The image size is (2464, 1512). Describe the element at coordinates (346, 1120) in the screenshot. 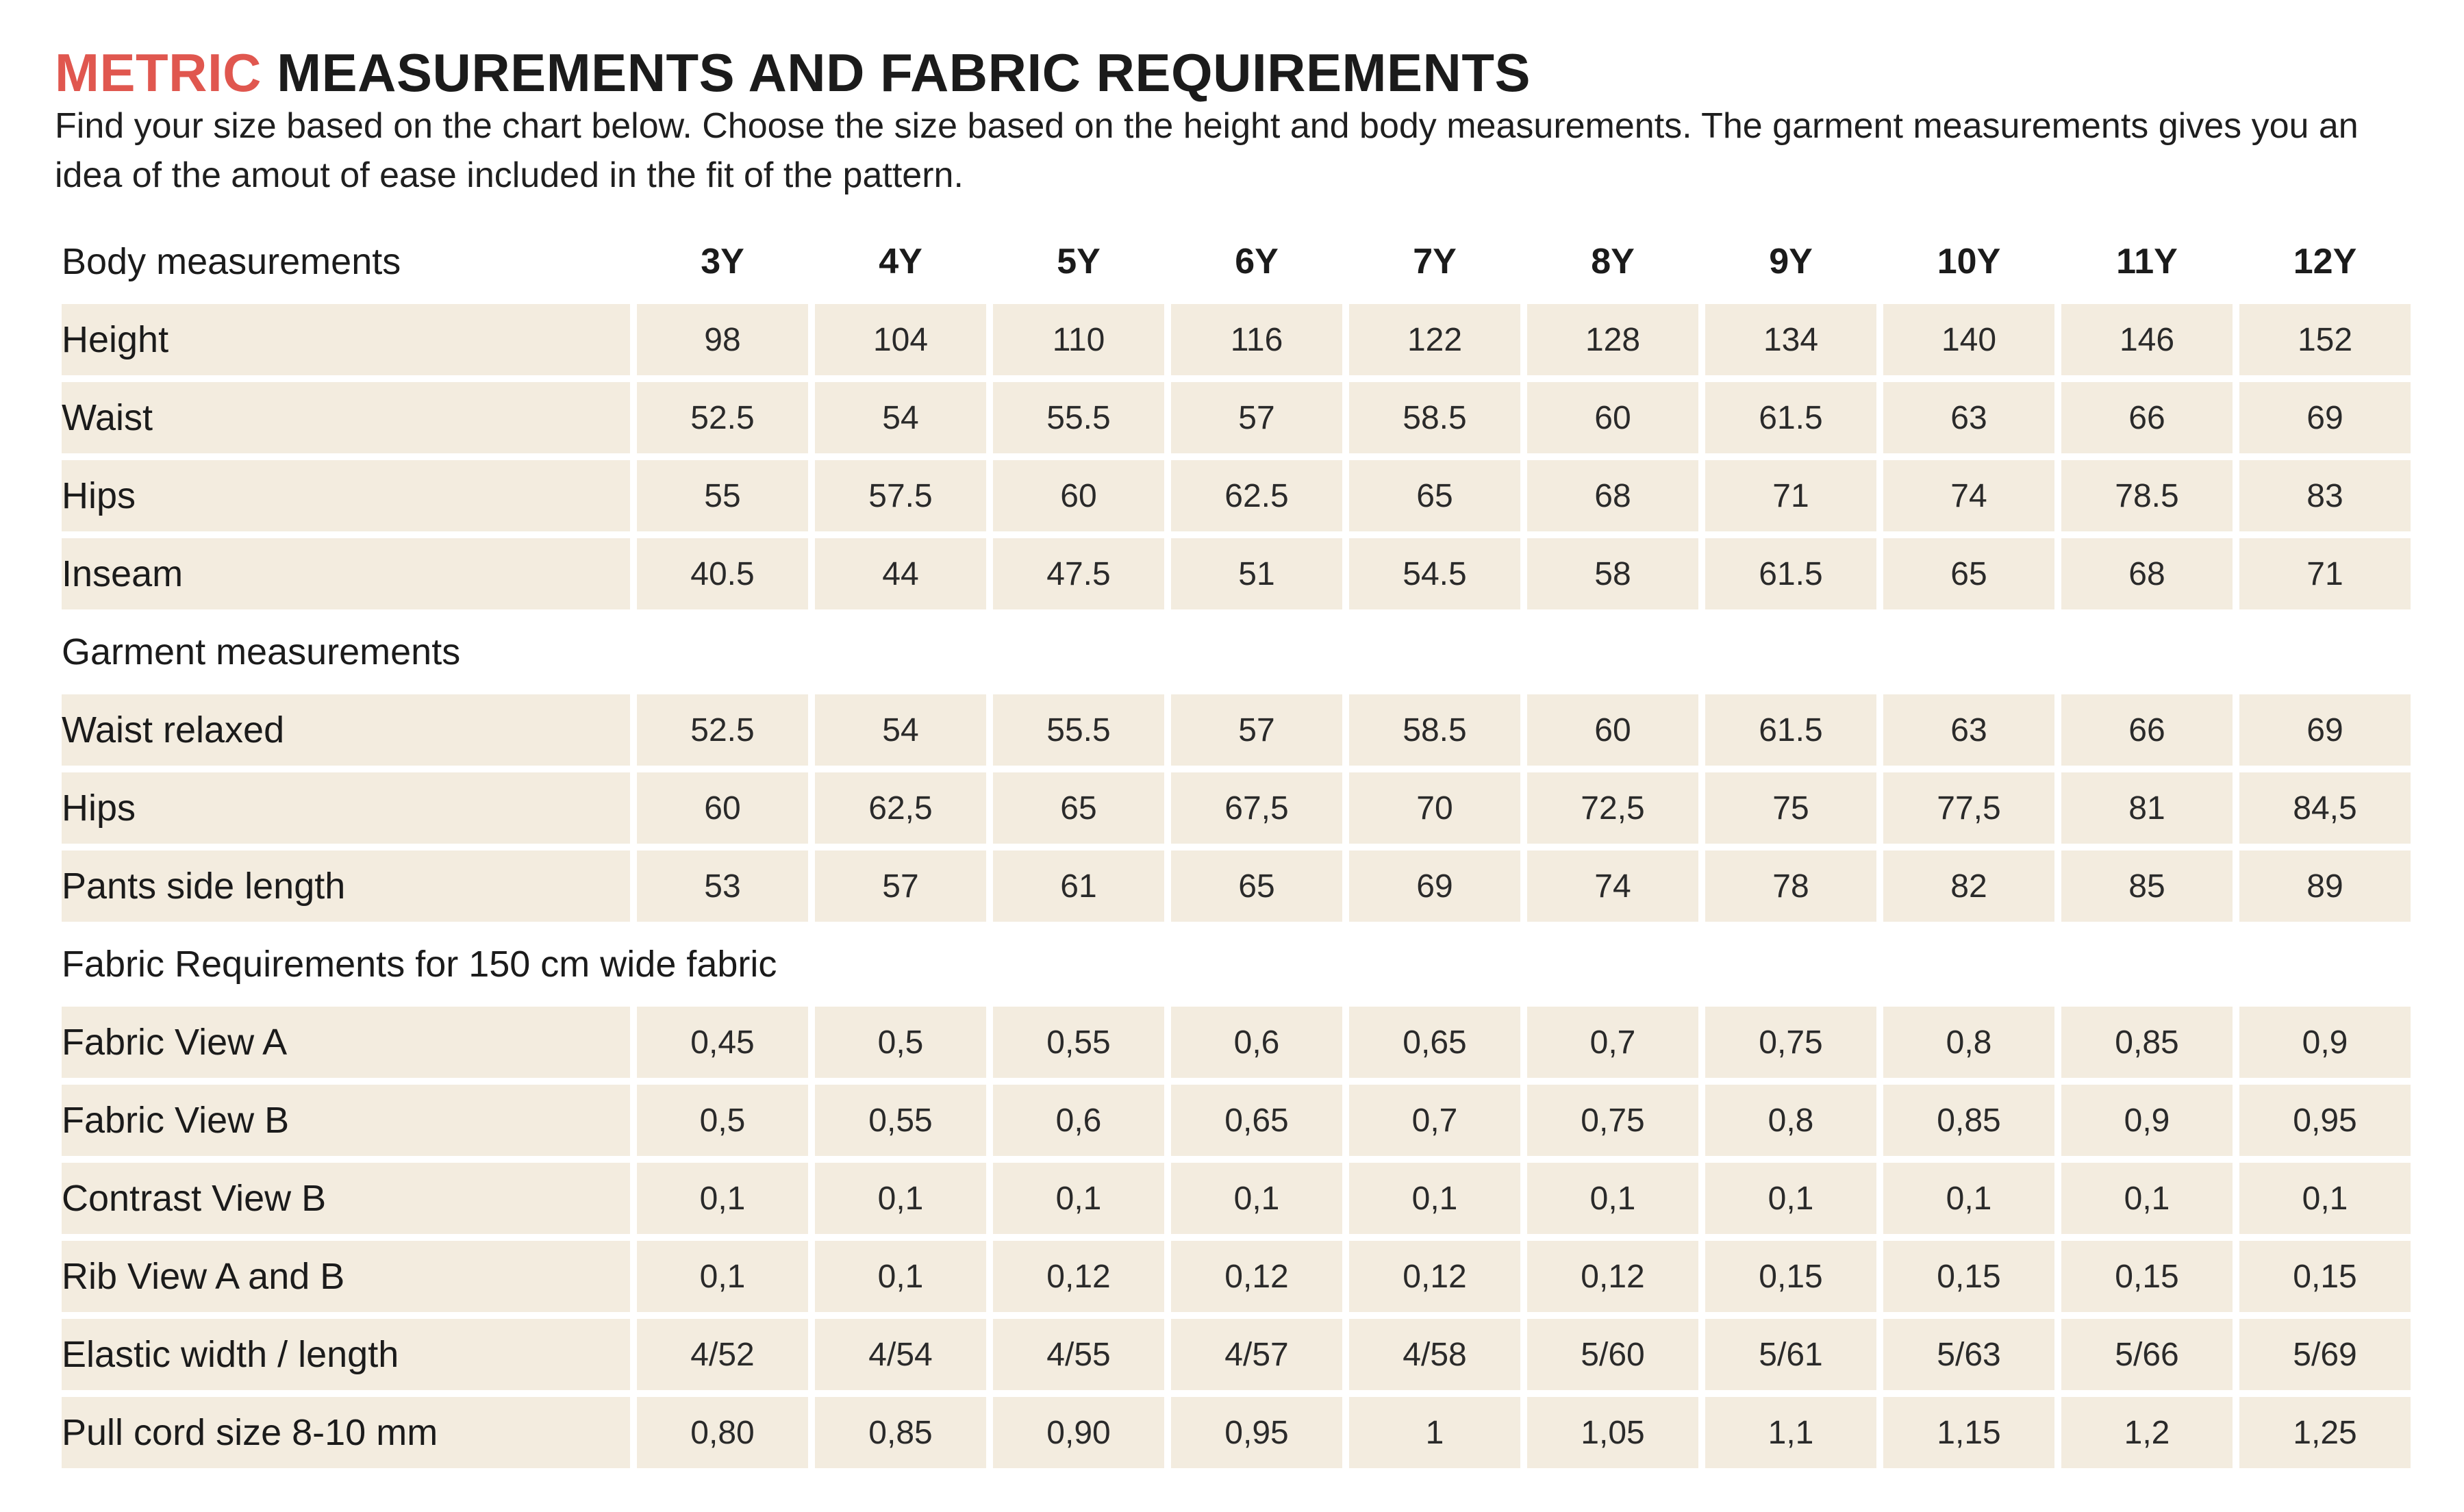

I see `row-label: Fabric View B` at that location.